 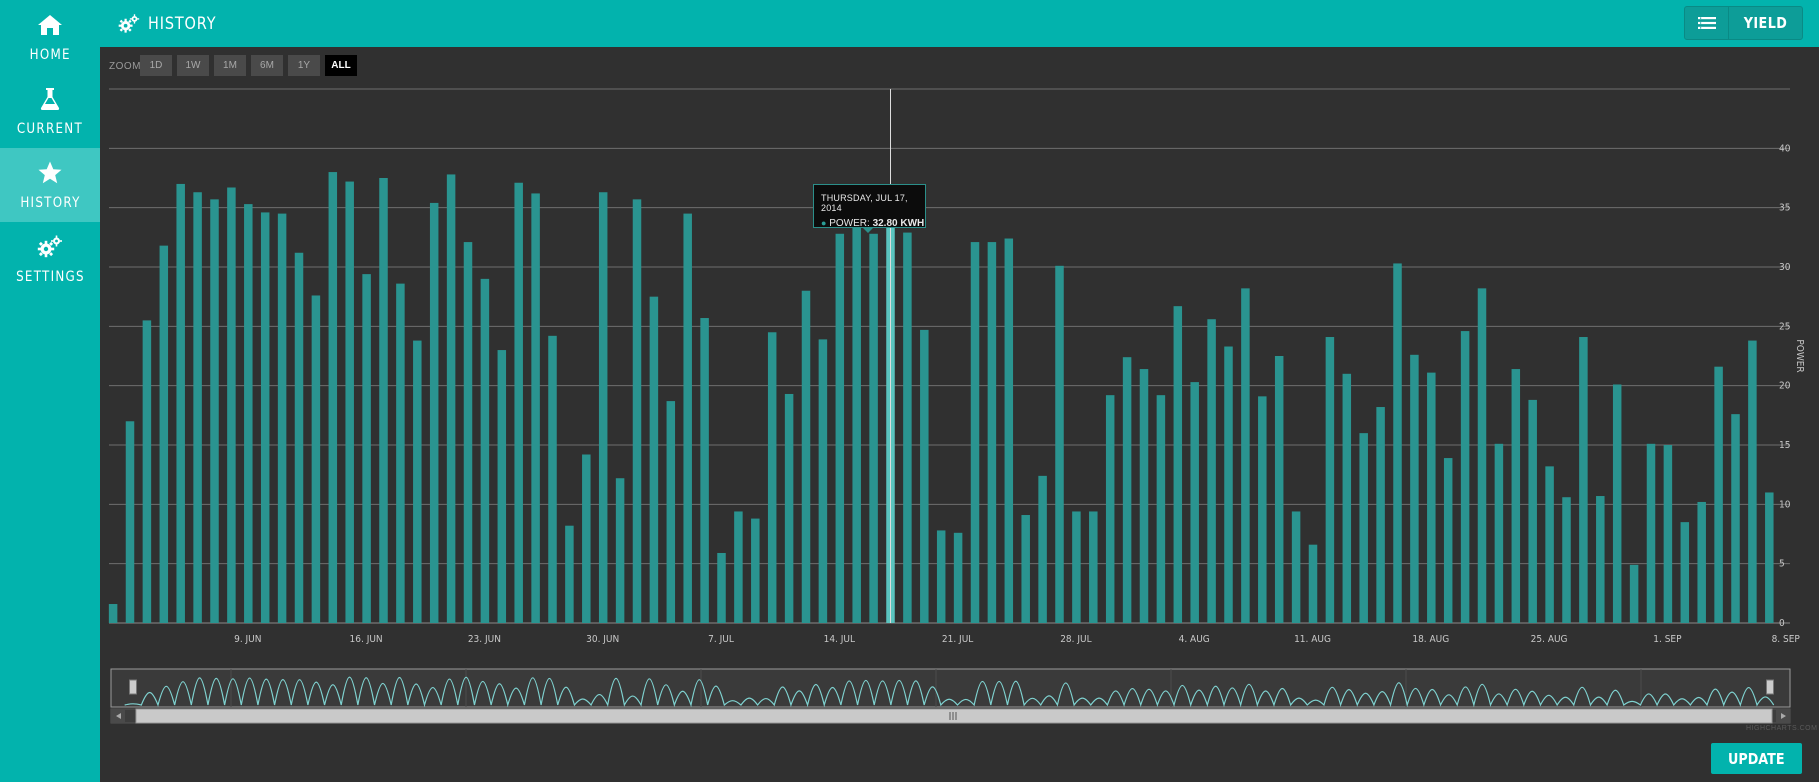 I want to click on update-button: UPDATE, so click(x=1756, y=758).